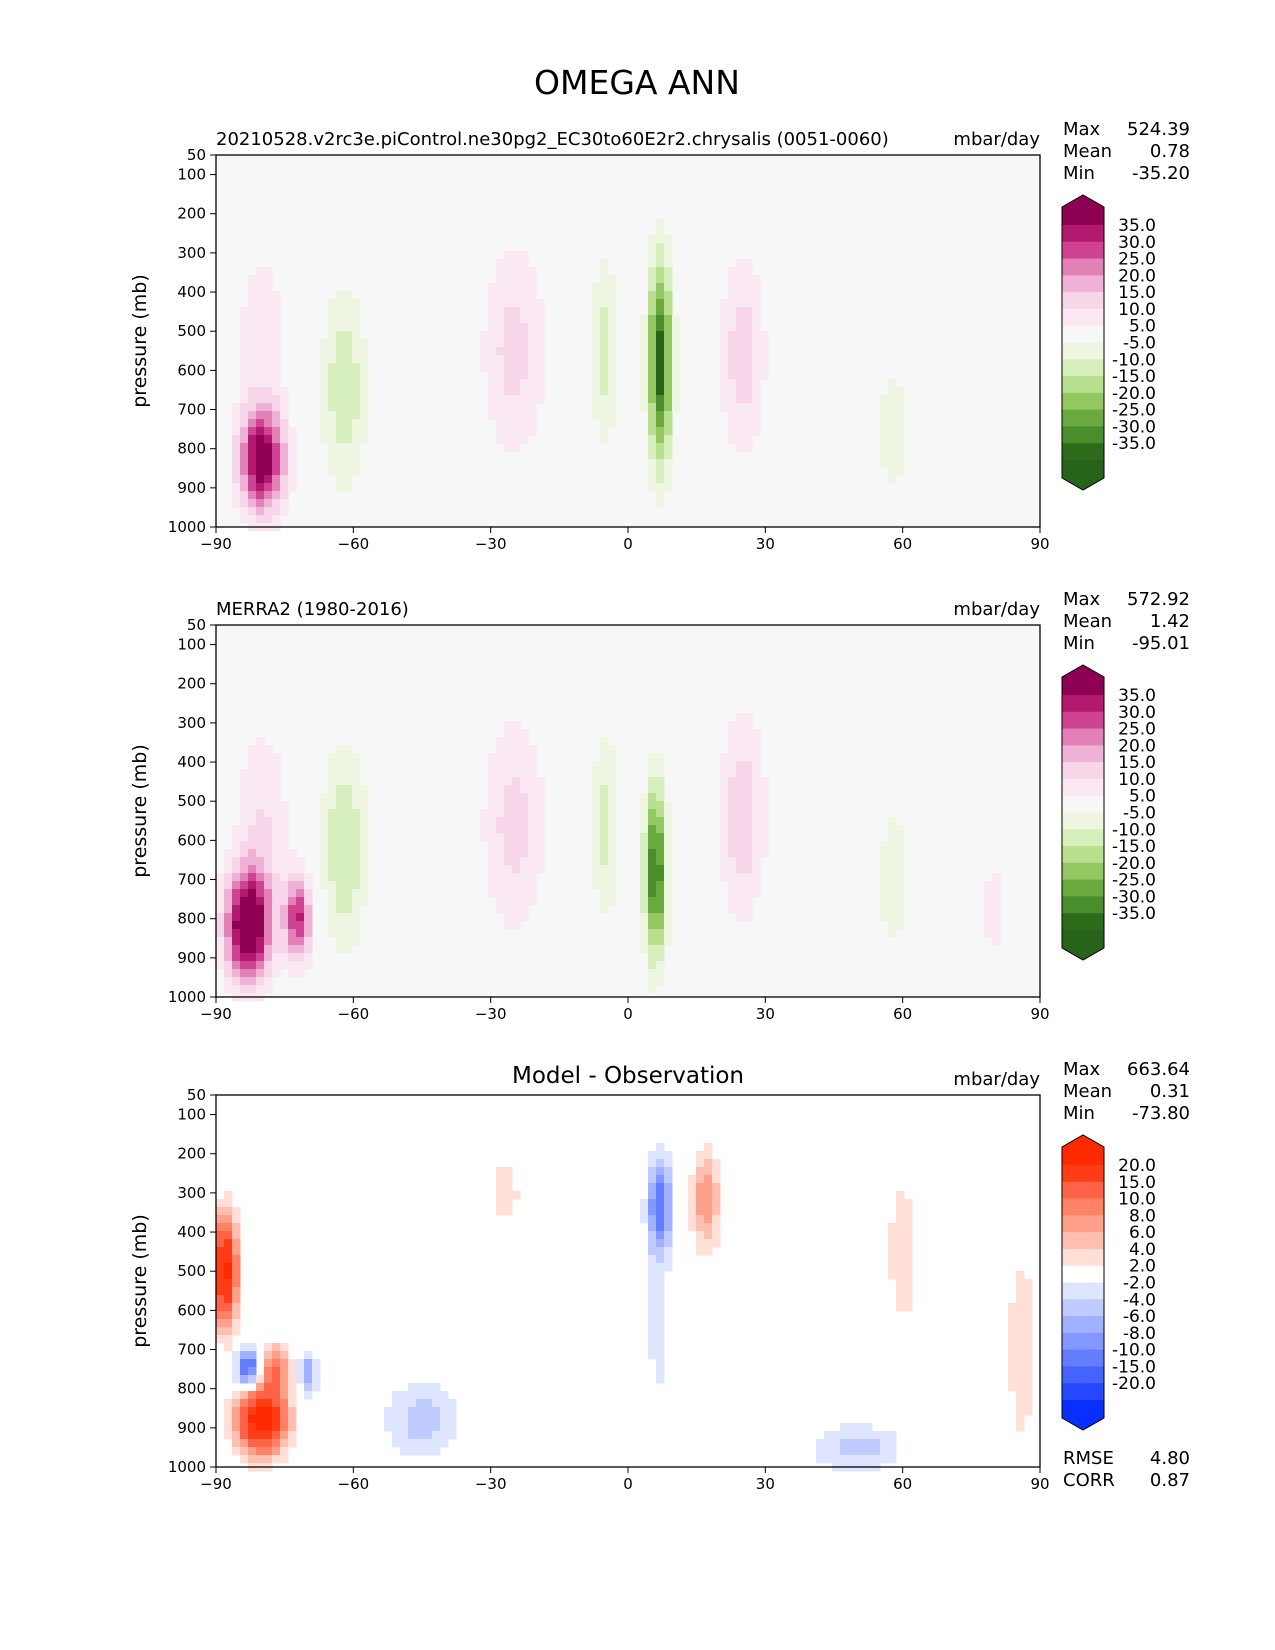 Image resolution: width=1275 pixels, height=1650 pixels. I want to click on panel-title: Model - Observation, so click(628, 1076).